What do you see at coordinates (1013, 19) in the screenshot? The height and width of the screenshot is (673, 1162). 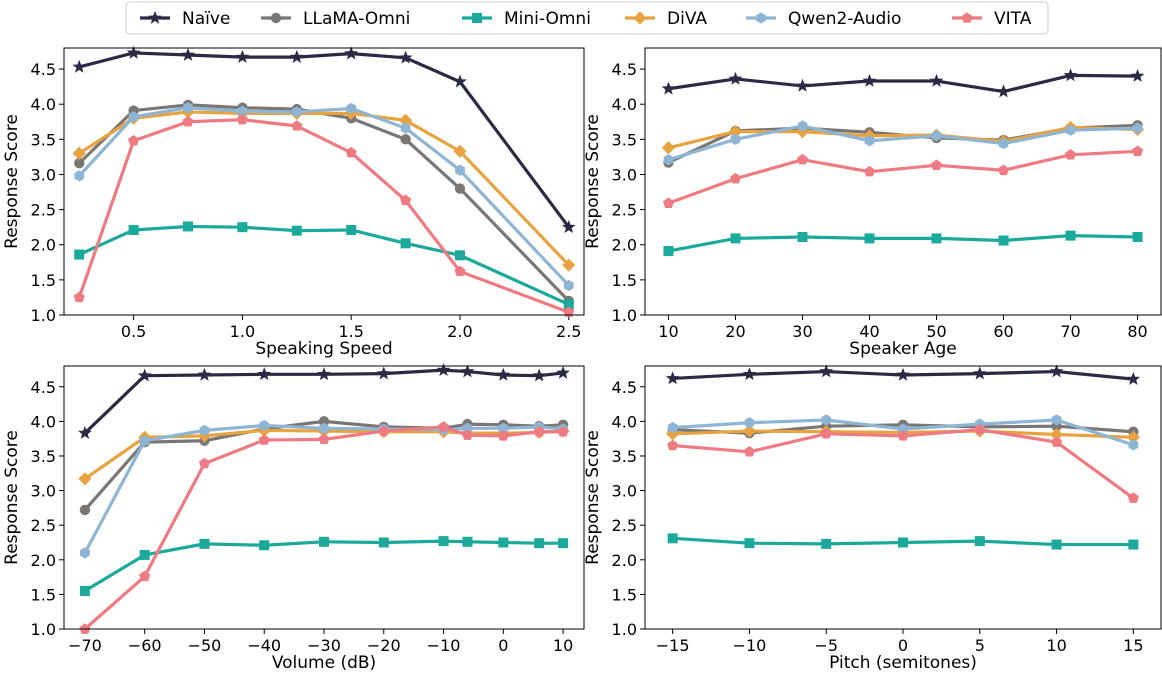 I see `legend-label-vita: VITA` at bounding box center [1013, 19].